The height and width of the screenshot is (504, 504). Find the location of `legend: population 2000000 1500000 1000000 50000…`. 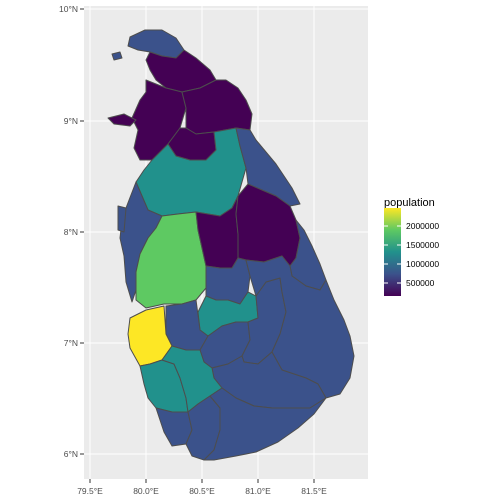

legend: population 2000000 1500000 1000000 50000… is located at coordinates (411, 246).